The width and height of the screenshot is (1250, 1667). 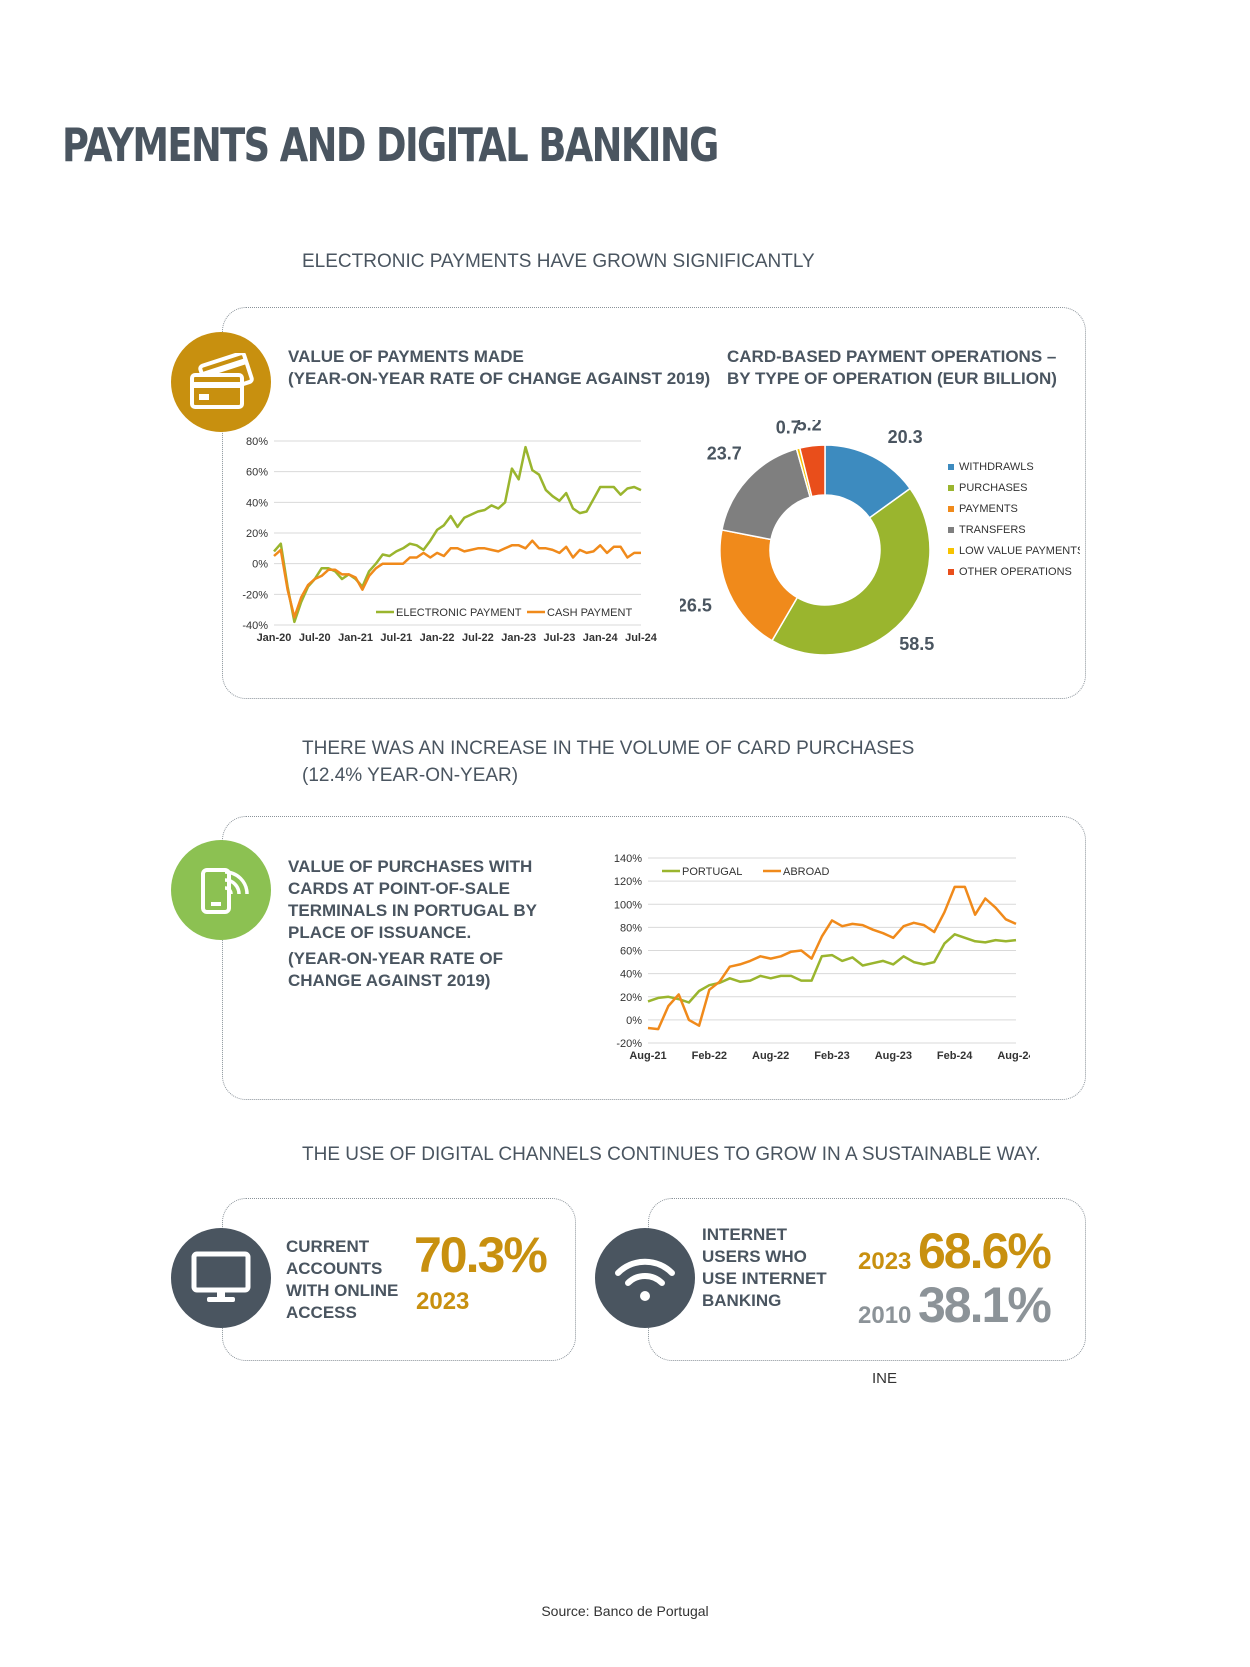 I want to click on x-tick-label: Jul-21, so click(x=396, y=638).